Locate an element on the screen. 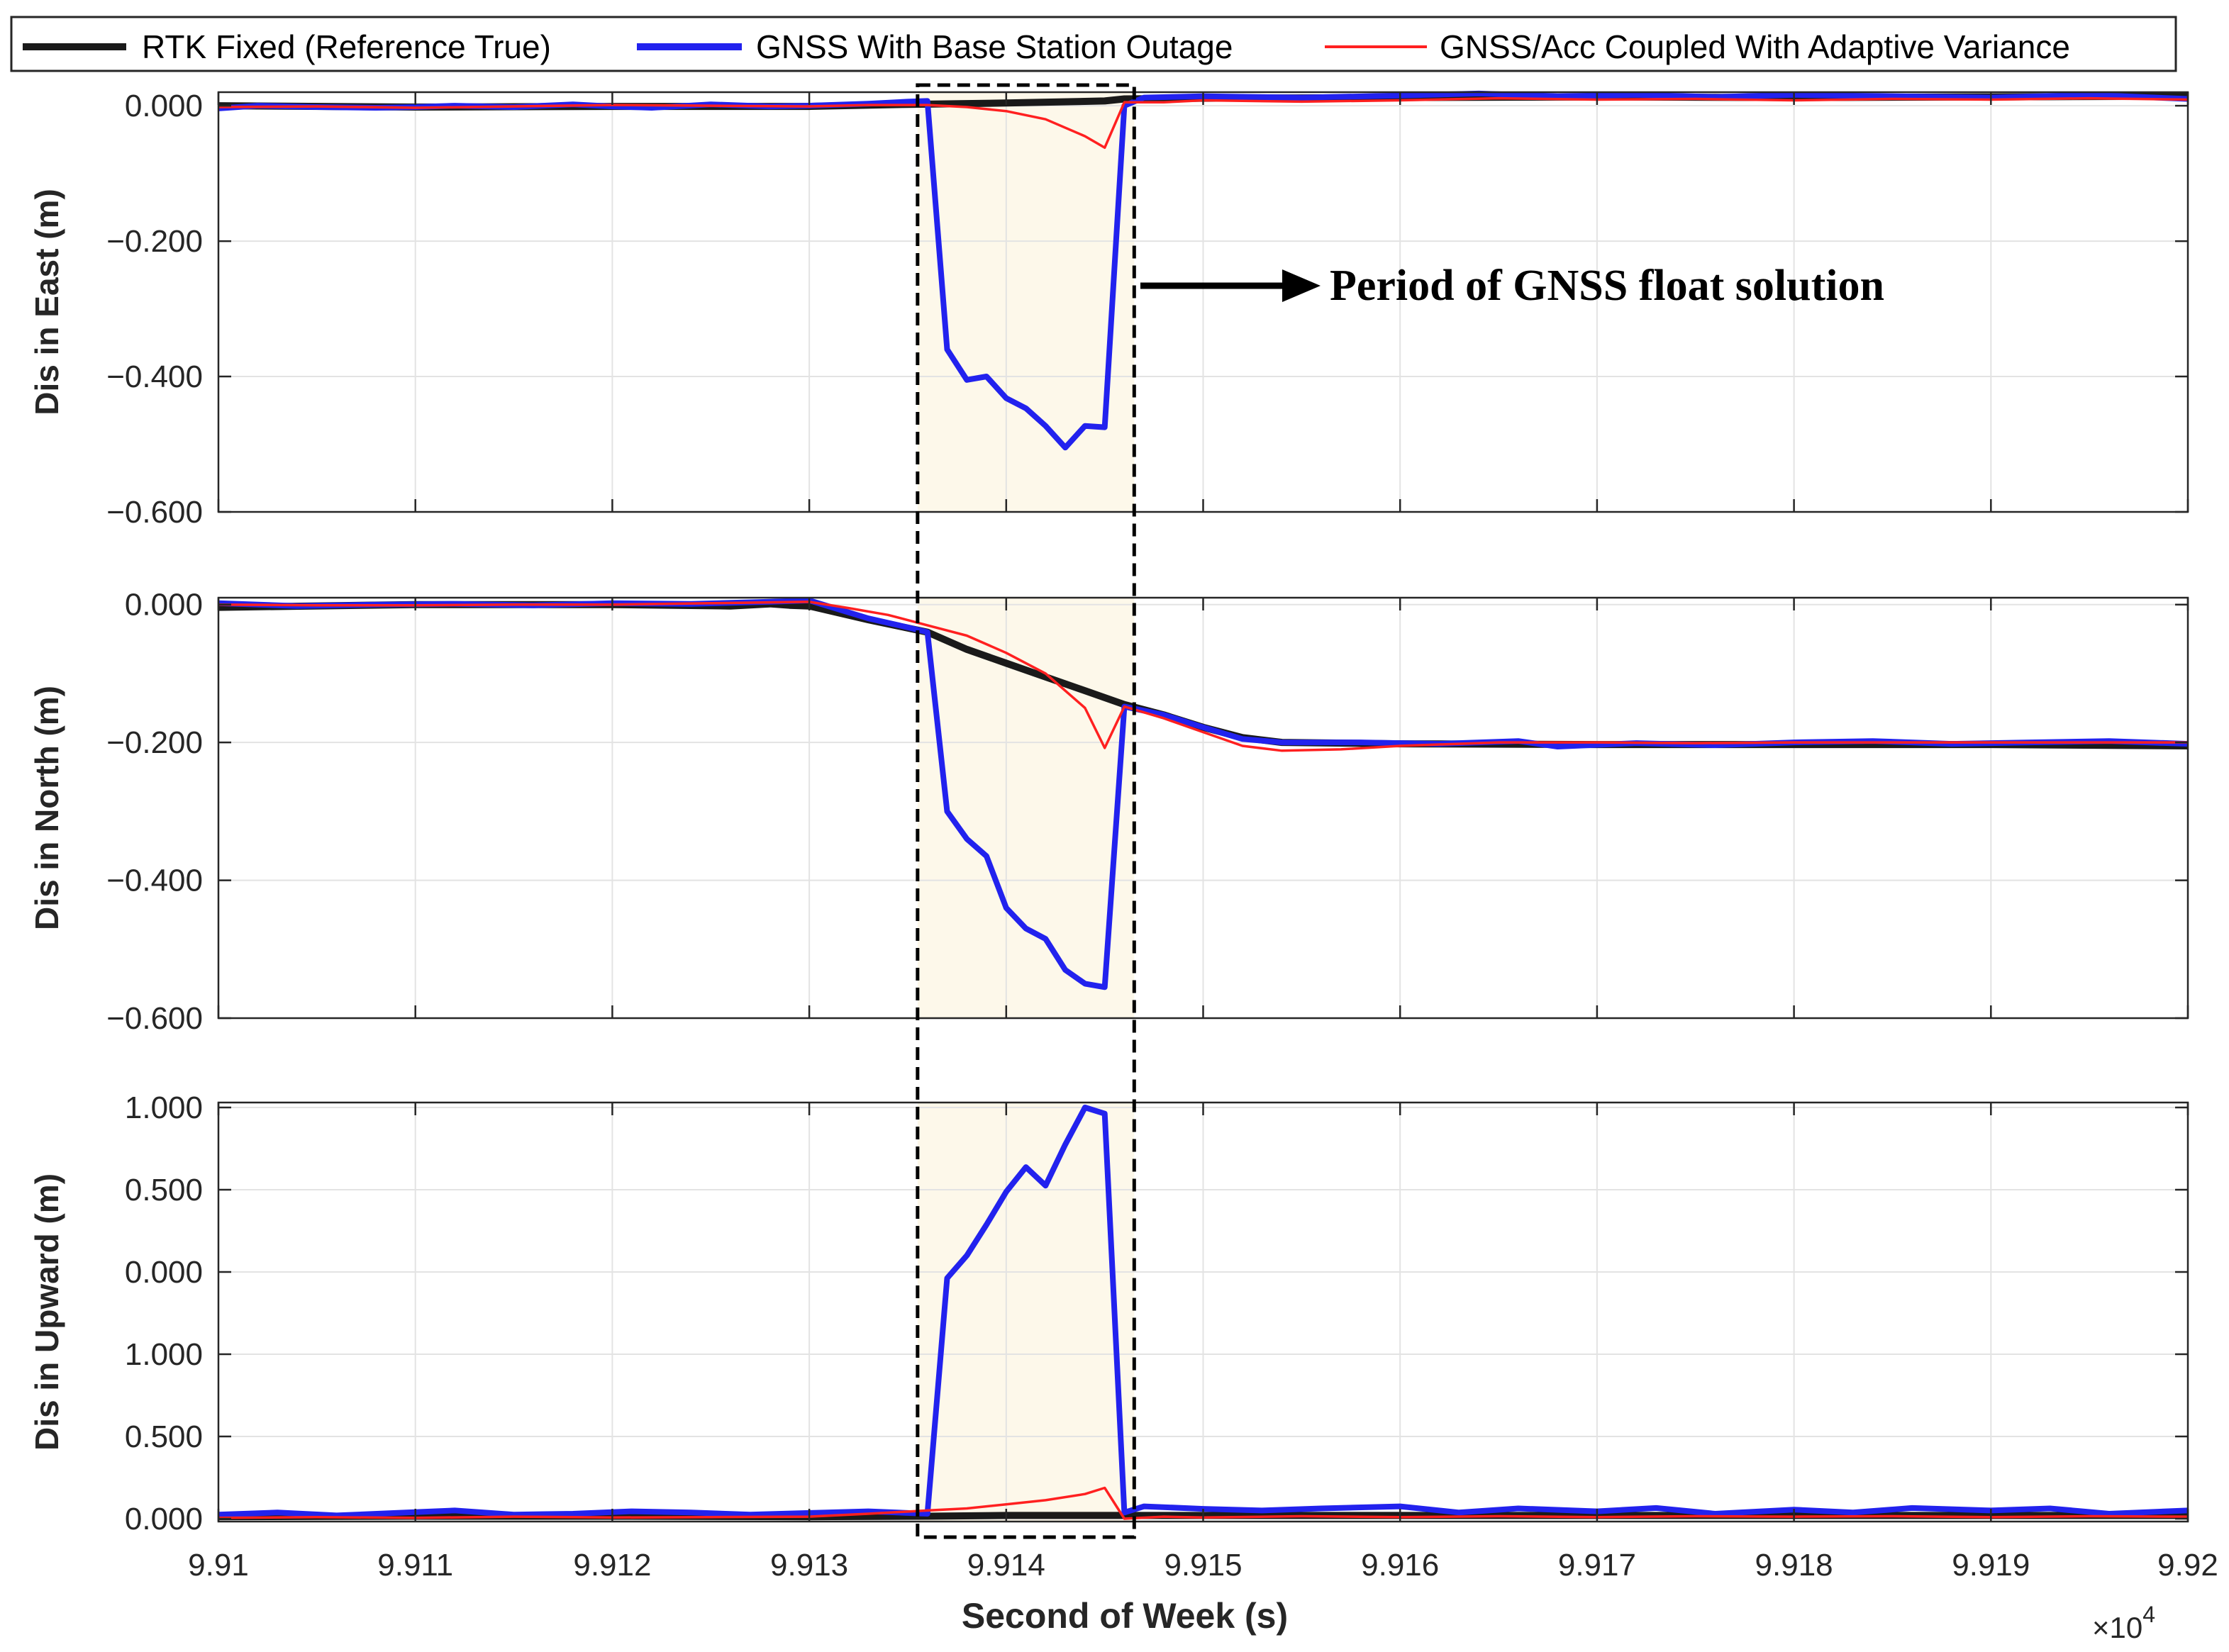 The width and height of the screenshot is (2229, 1652). x-tick-label: 9.911 is located at coordinates (415, 1565).